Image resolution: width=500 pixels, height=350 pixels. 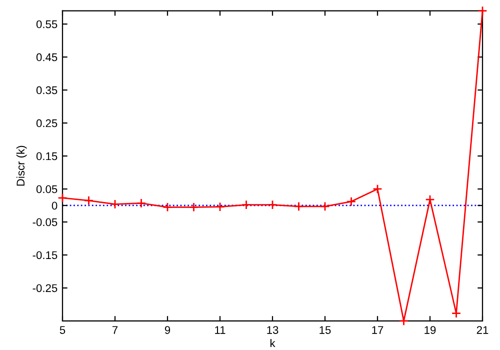 I want to click on y-tick-label: 0.35, so click(x=47, y=90).